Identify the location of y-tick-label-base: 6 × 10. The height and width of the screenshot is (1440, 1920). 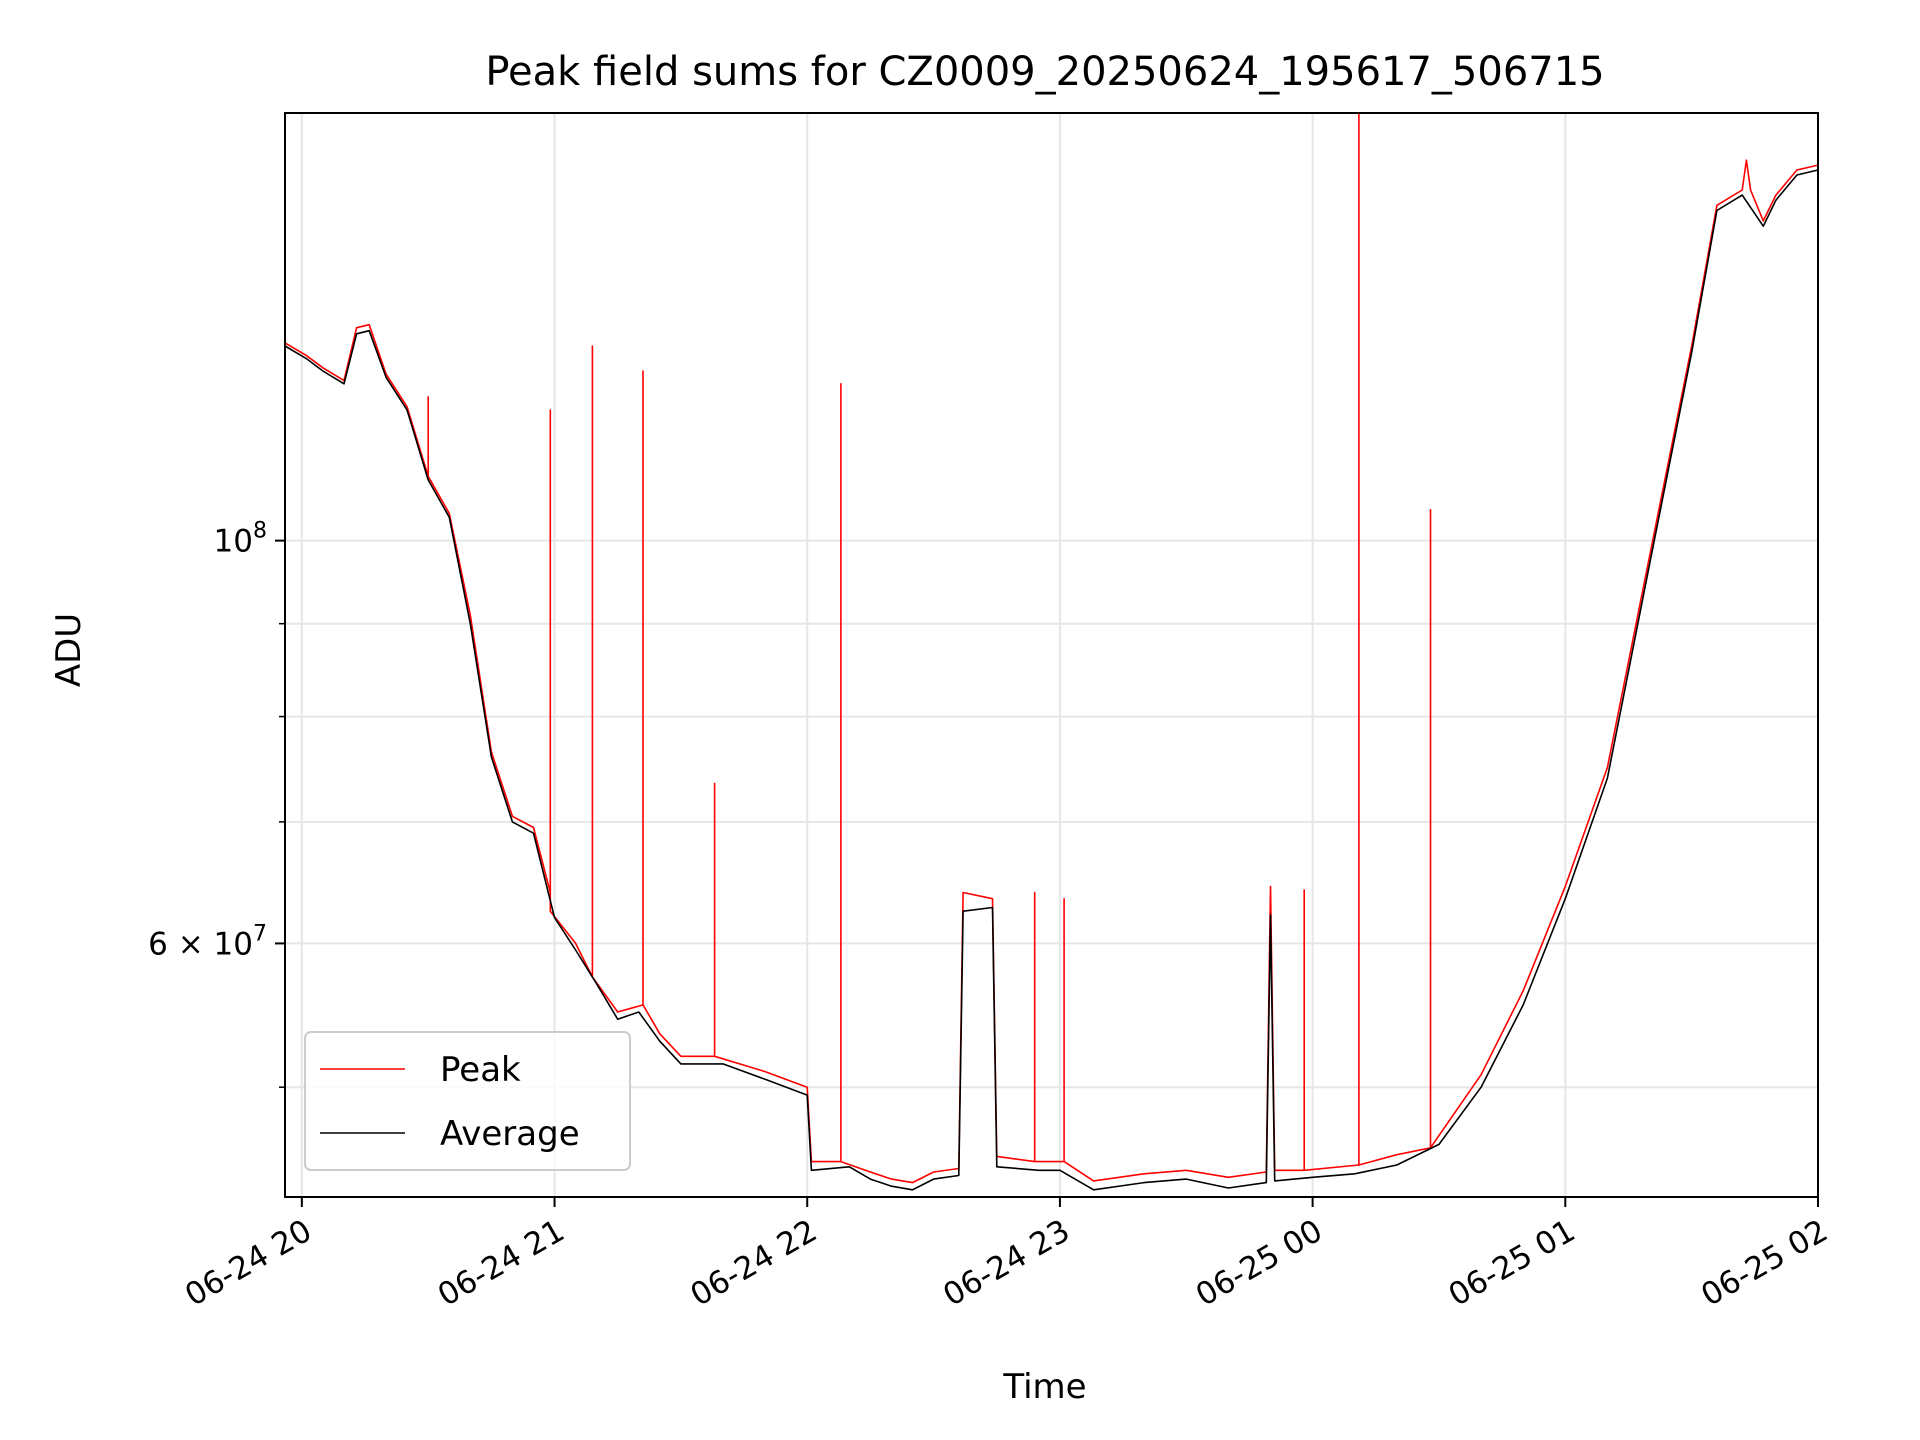
(200, 944).